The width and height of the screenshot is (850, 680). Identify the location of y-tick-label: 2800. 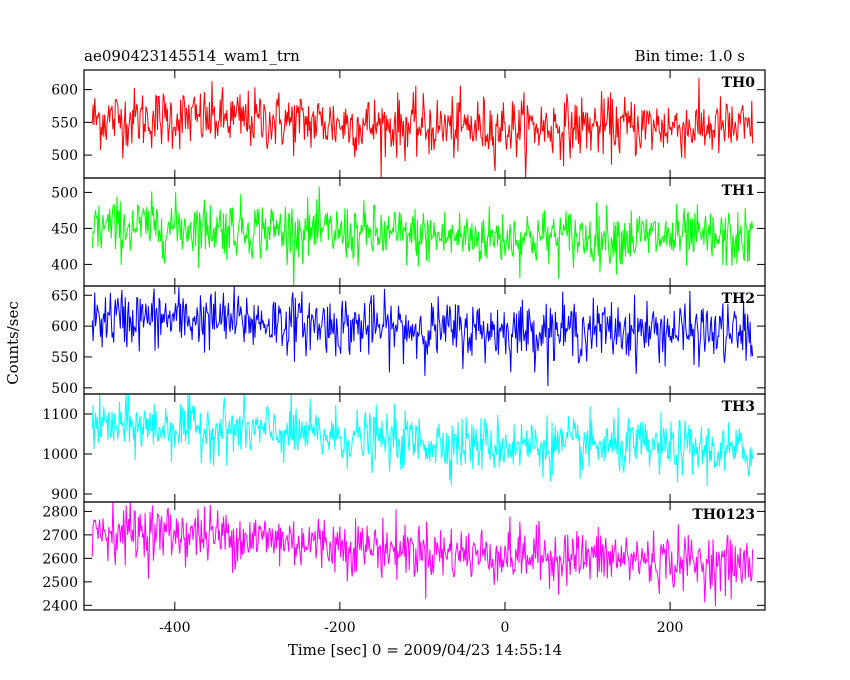
(60, 512).